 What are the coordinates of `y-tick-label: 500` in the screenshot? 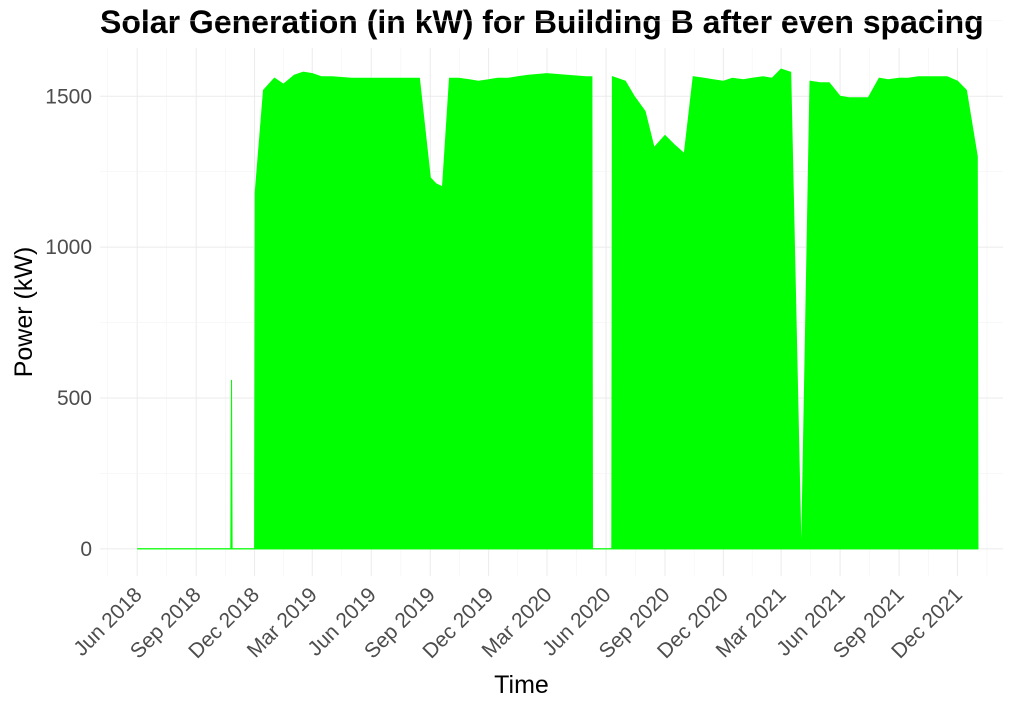 It's located at (74, 398).